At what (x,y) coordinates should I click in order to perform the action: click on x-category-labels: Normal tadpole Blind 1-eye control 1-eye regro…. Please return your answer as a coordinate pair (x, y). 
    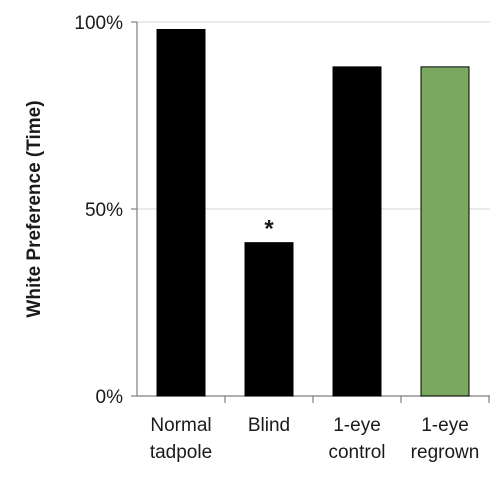
    Looking at the image, I should click on (315, 439).